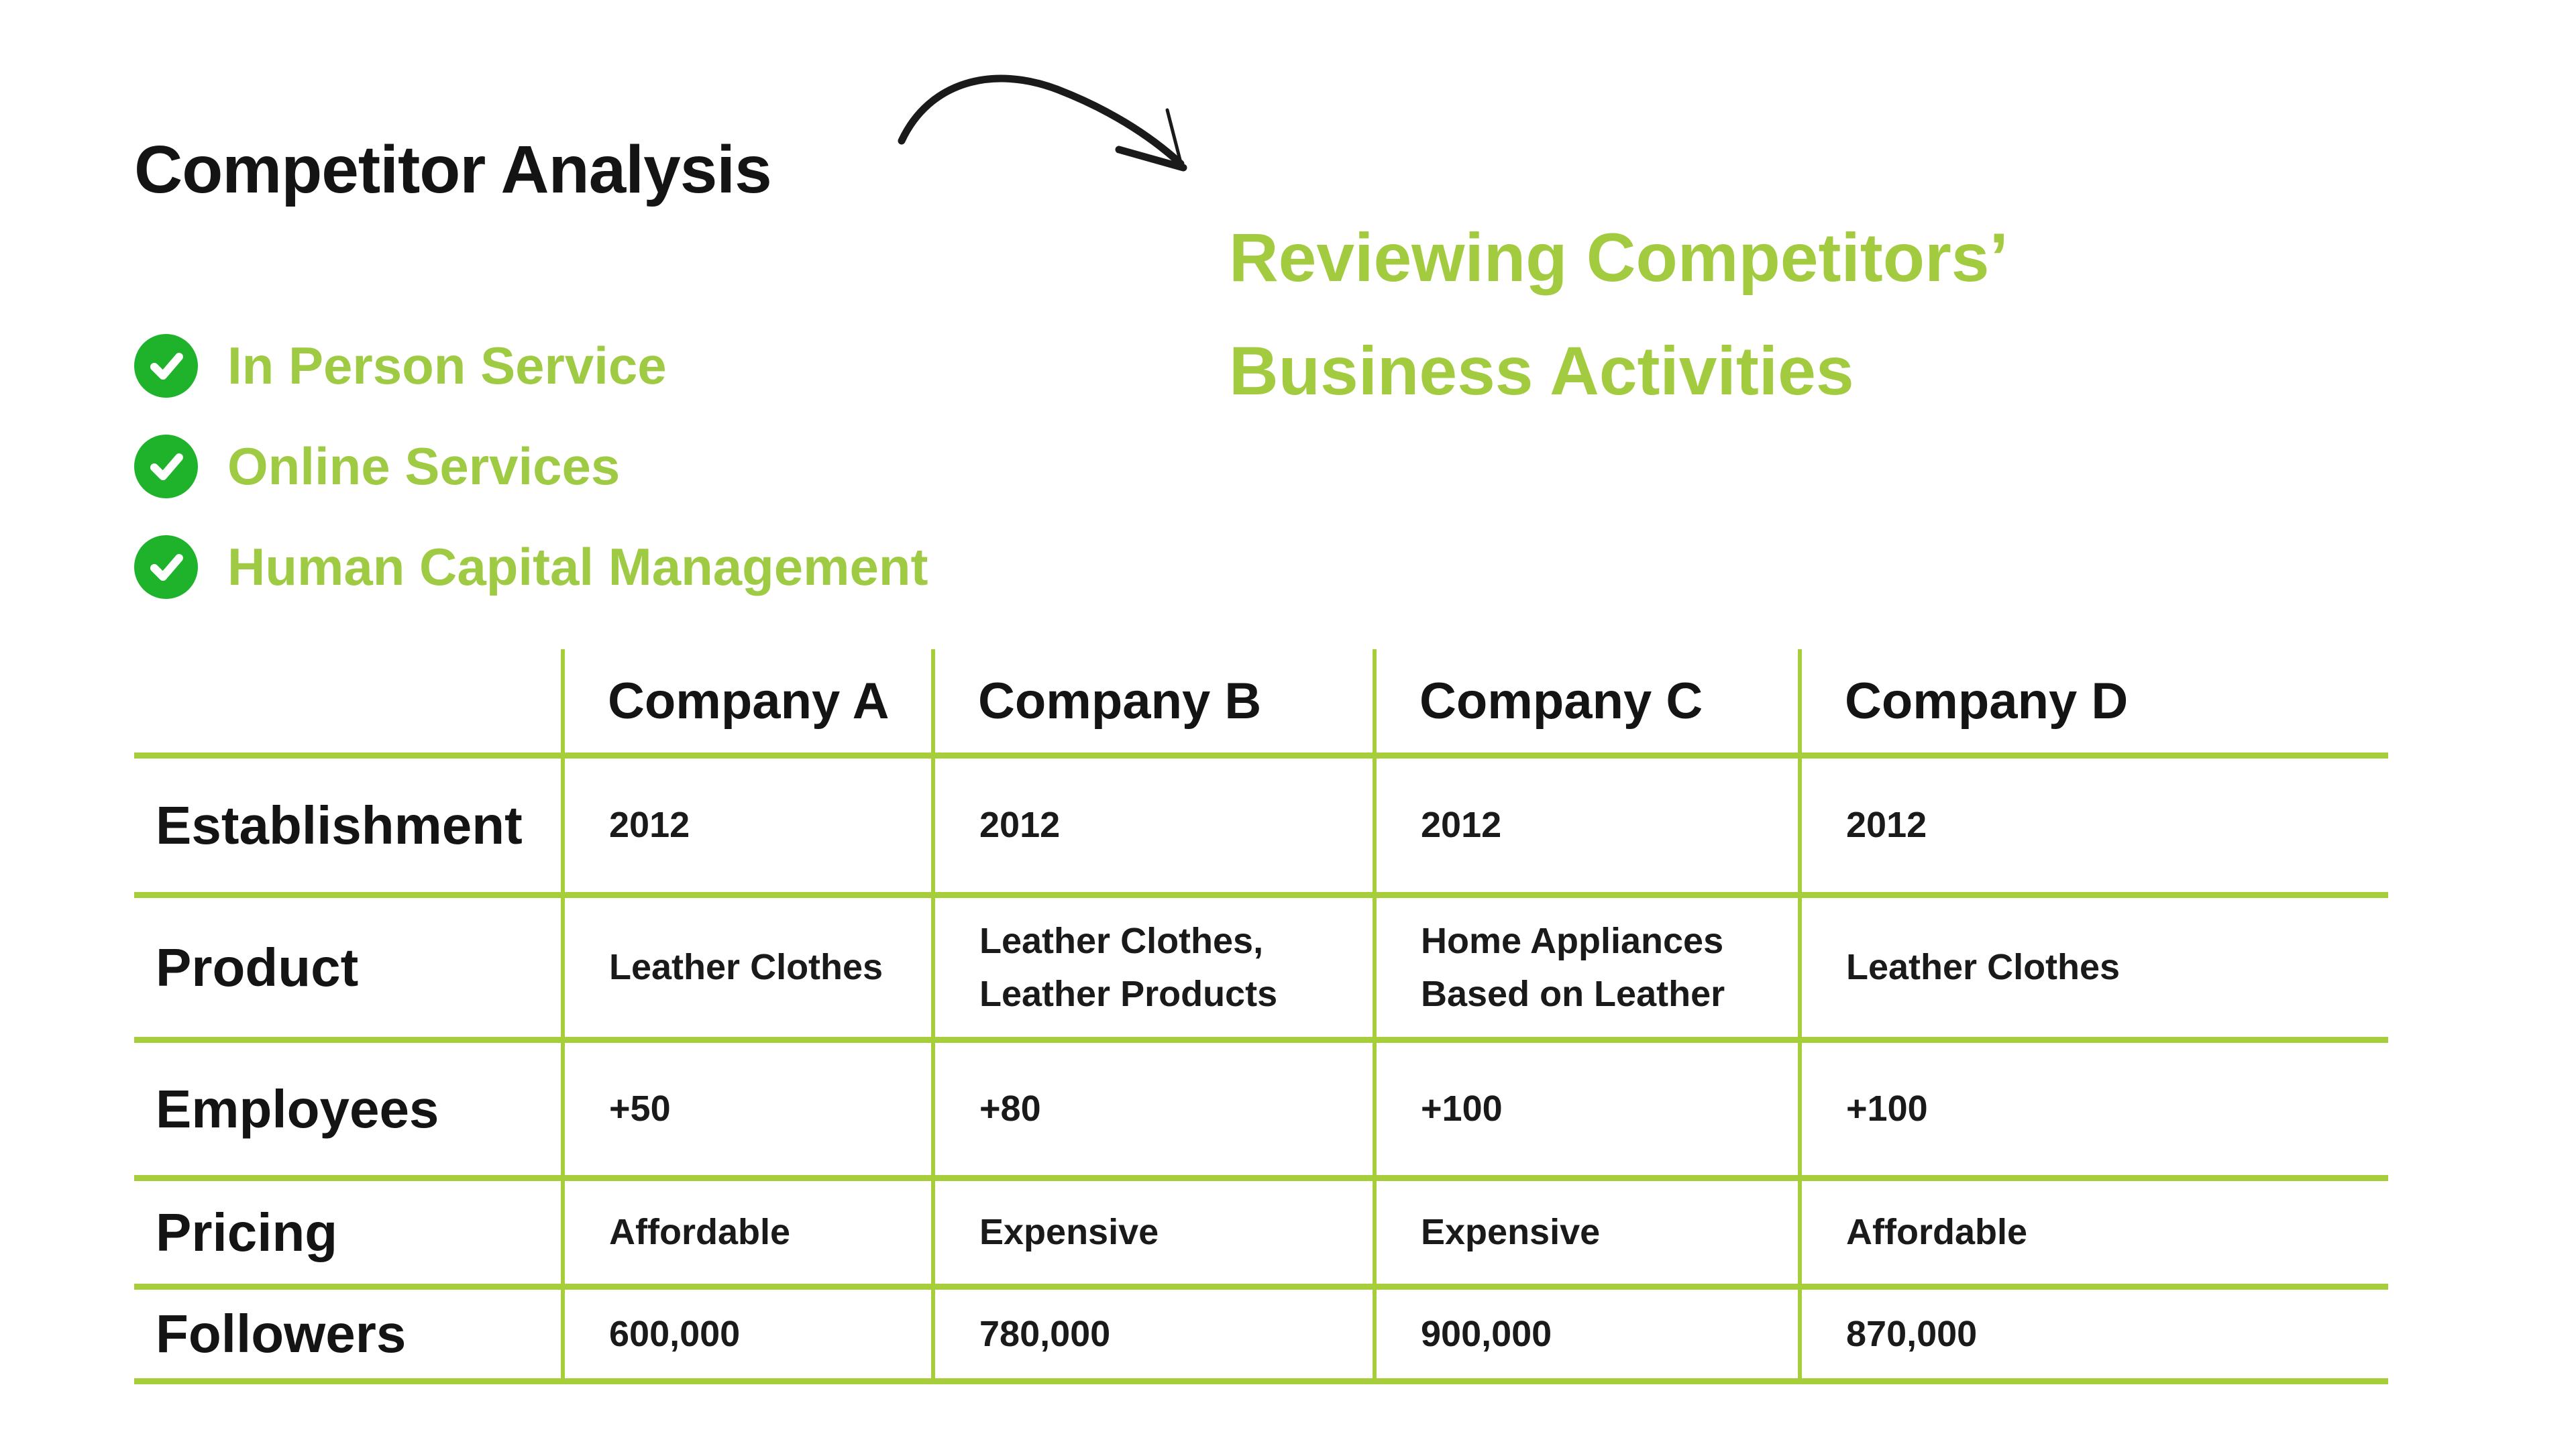 The width and height of the screenshot is (2576, 1448). What do you see at coordinates (2093, 1331) in the screenshot?
I see `cell-followers-company-d: 870,000` at bounding box center [2093, 1331].